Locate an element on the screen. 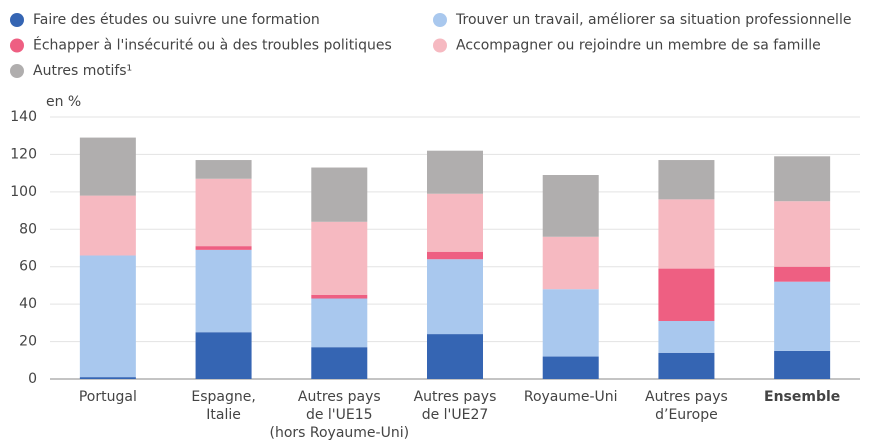  y-tick-label: 120 is located at coordinates (23, 154).